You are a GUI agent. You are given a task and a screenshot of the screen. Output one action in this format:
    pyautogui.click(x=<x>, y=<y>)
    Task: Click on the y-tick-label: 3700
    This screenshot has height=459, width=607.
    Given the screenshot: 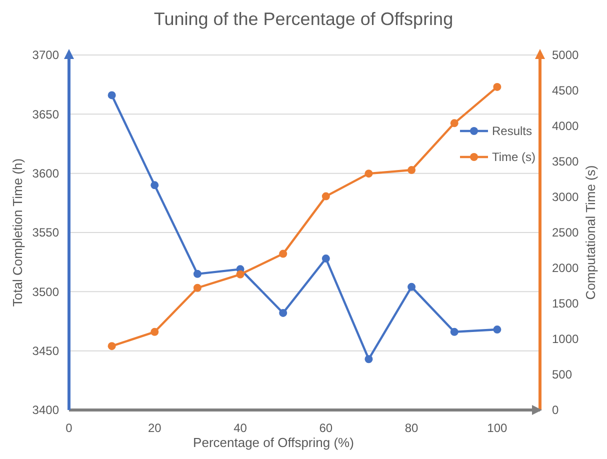 What is the action you would take?
    pyautogui.click(x=46, y=55)
    